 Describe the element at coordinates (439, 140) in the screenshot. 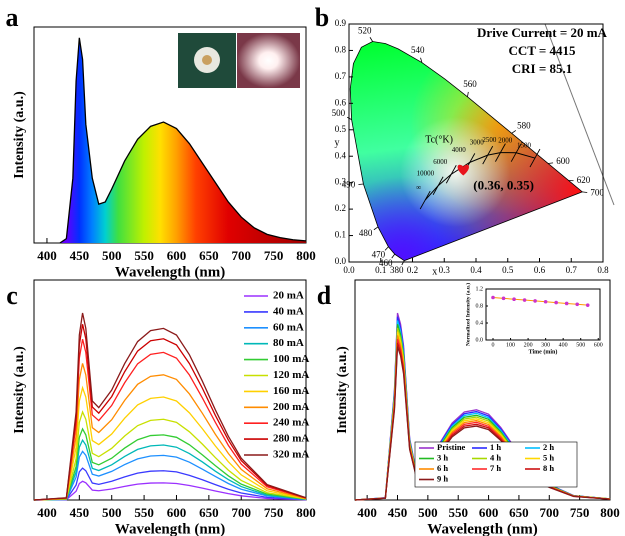

I see `planck-title: Tc(°K)` at that location.